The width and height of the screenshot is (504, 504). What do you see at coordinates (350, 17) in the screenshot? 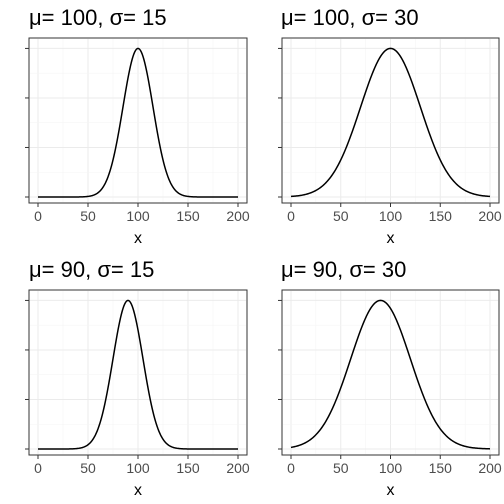
I see `panel-title: μ= 100, σ= 30` at bounding box center [350, 17].